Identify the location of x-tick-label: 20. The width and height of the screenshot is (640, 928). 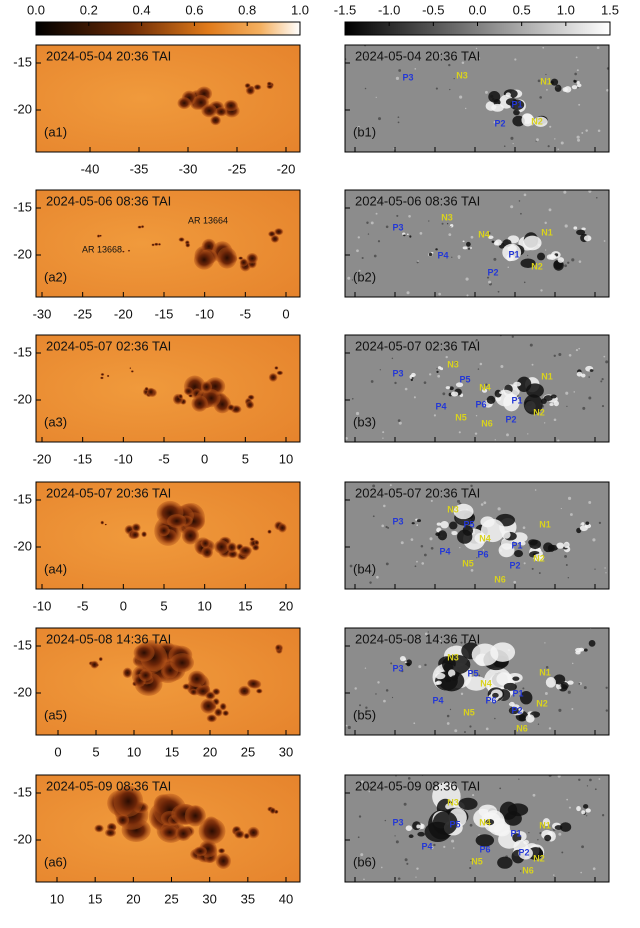
(210, 751).